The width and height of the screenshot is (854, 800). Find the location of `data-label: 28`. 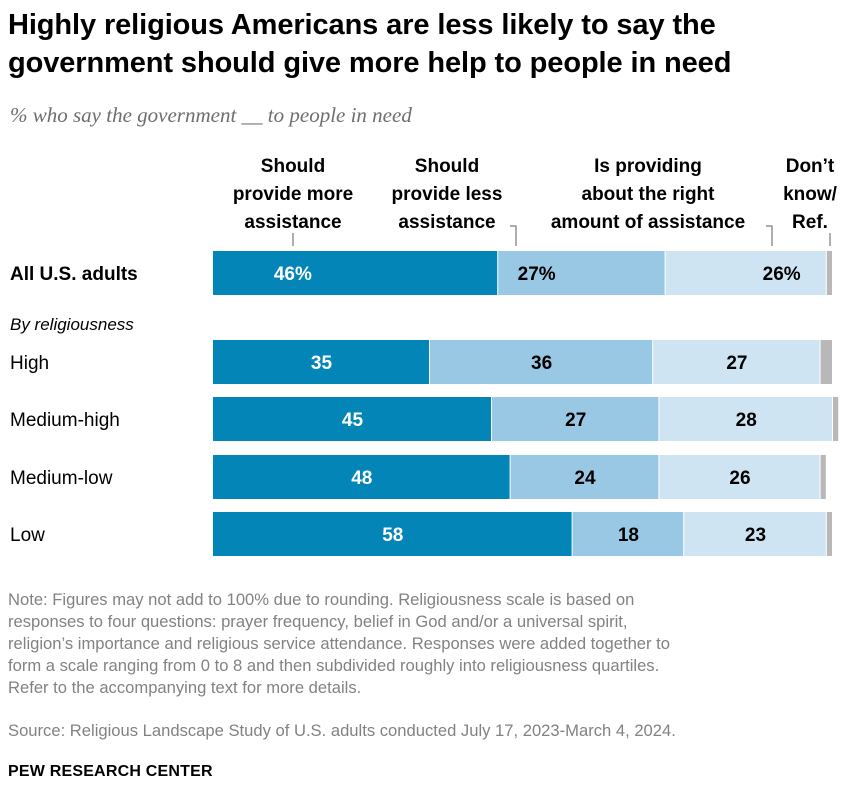

data-label: 28 is located at coordinates (746, 420).